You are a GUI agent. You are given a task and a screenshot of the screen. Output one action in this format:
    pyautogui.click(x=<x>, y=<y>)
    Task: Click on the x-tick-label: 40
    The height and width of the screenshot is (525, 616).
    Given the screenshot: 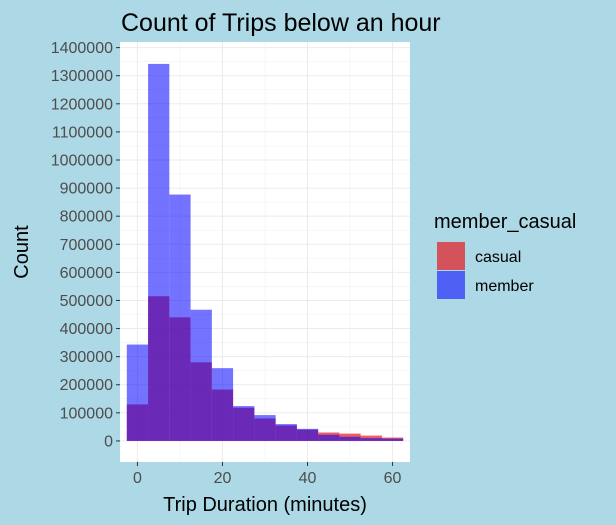 What is the action you would take?
    pyautogui.click(x=308, y=478)
    